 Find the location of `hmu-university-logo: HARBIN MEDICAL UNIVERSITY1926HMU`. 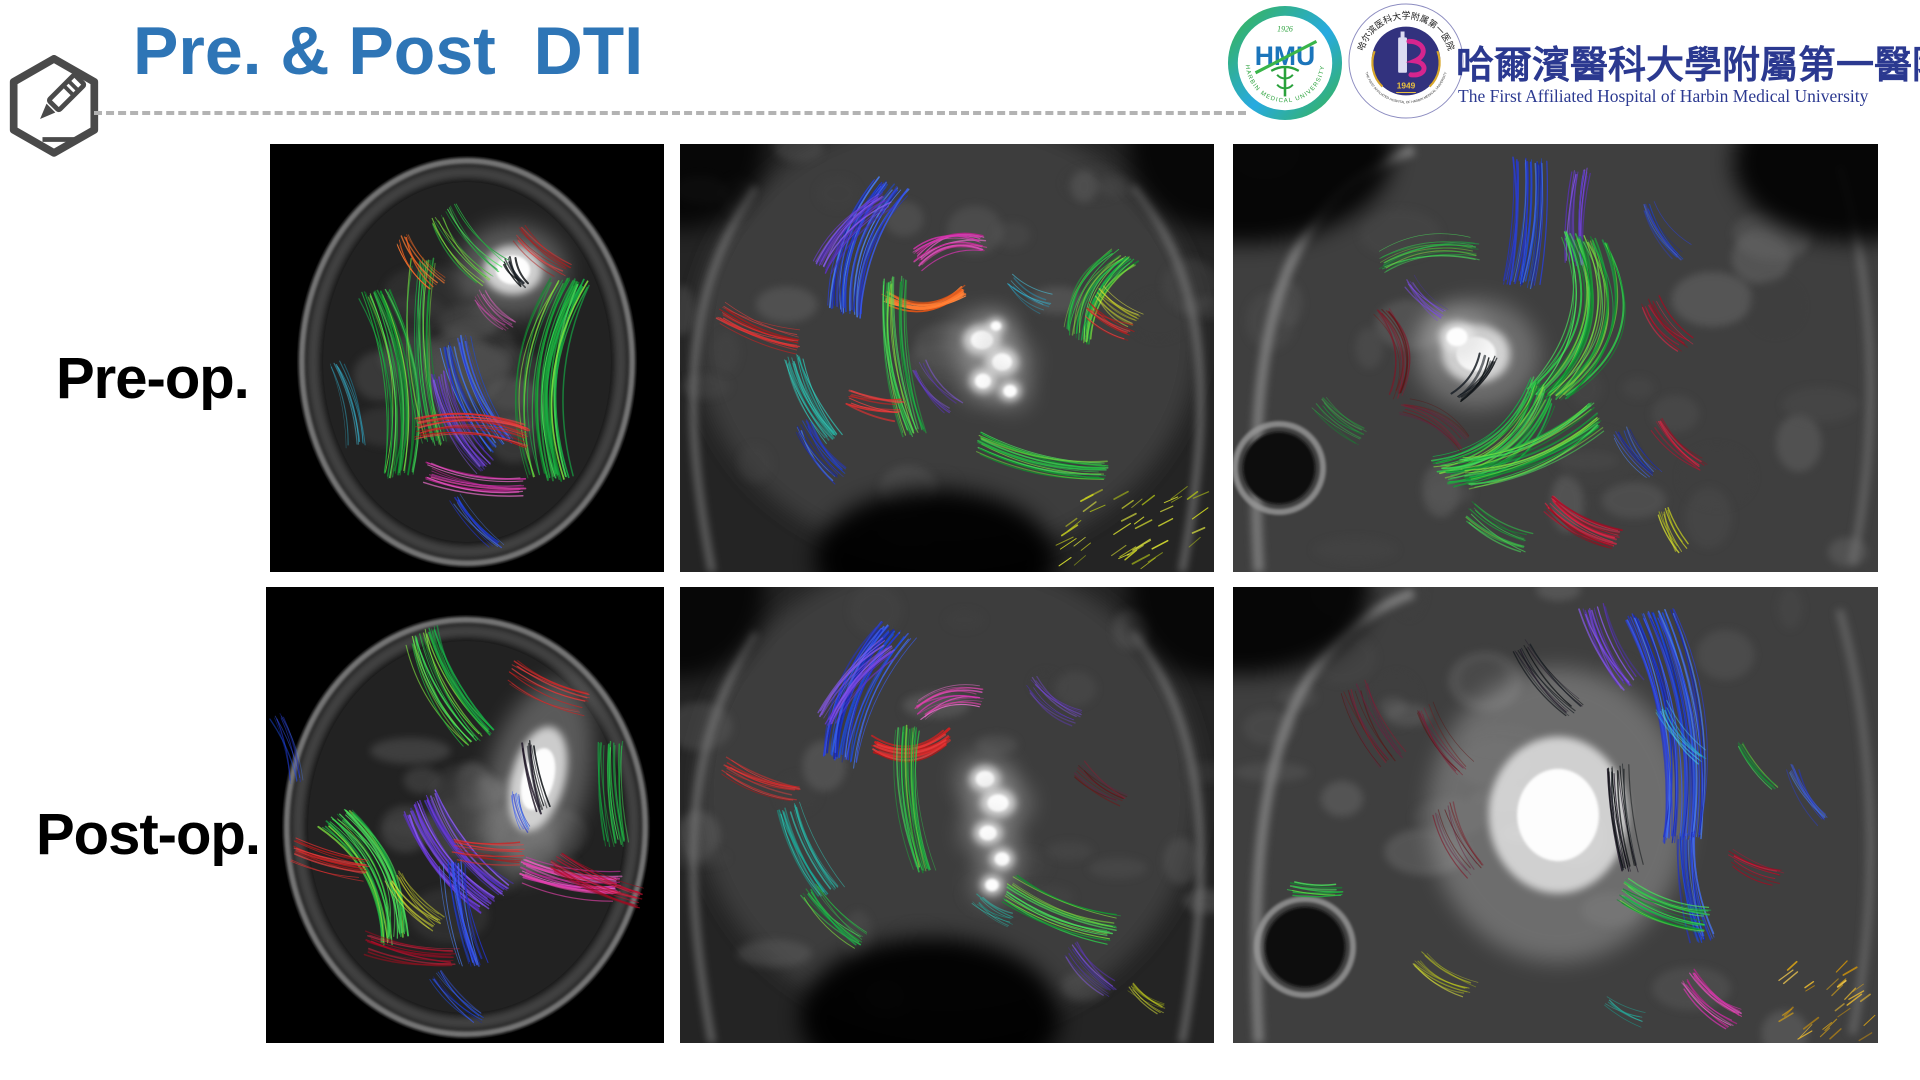

hmu-university-logo: HARBIN MEDICAL UNIVERSITY1926HMU is located at coordinates (1285, 63).